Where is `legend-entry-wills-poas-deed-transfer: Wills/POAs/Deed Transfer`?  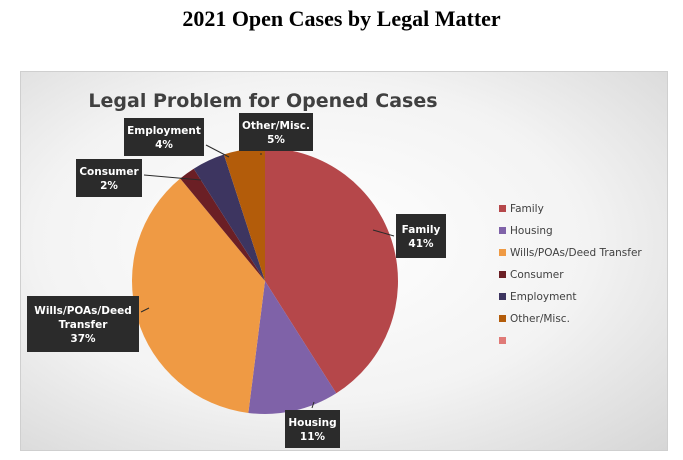
legend-entry-wills-poas-deed-transfer: Wills/POAs/Deed Transfer is located at coordinates (570, 253).